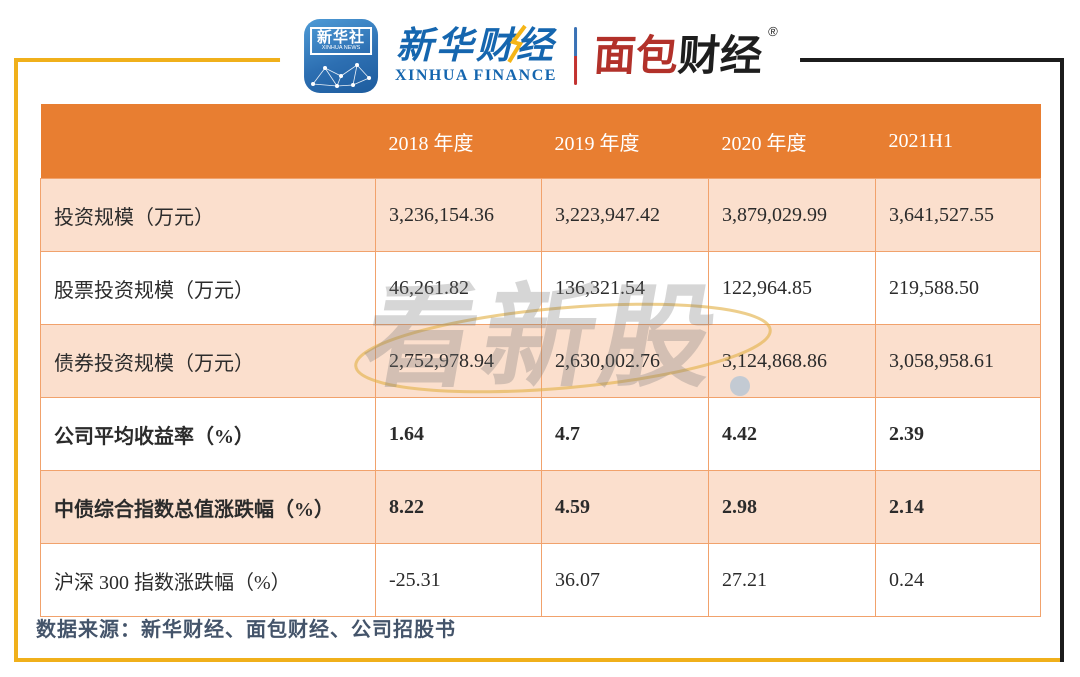 This screenshot has width=1080, height=677. What do you see at coordinates (625, 580) in the screenshot?
I see `cell-value: 36.07` at bounding box center [625, 580].